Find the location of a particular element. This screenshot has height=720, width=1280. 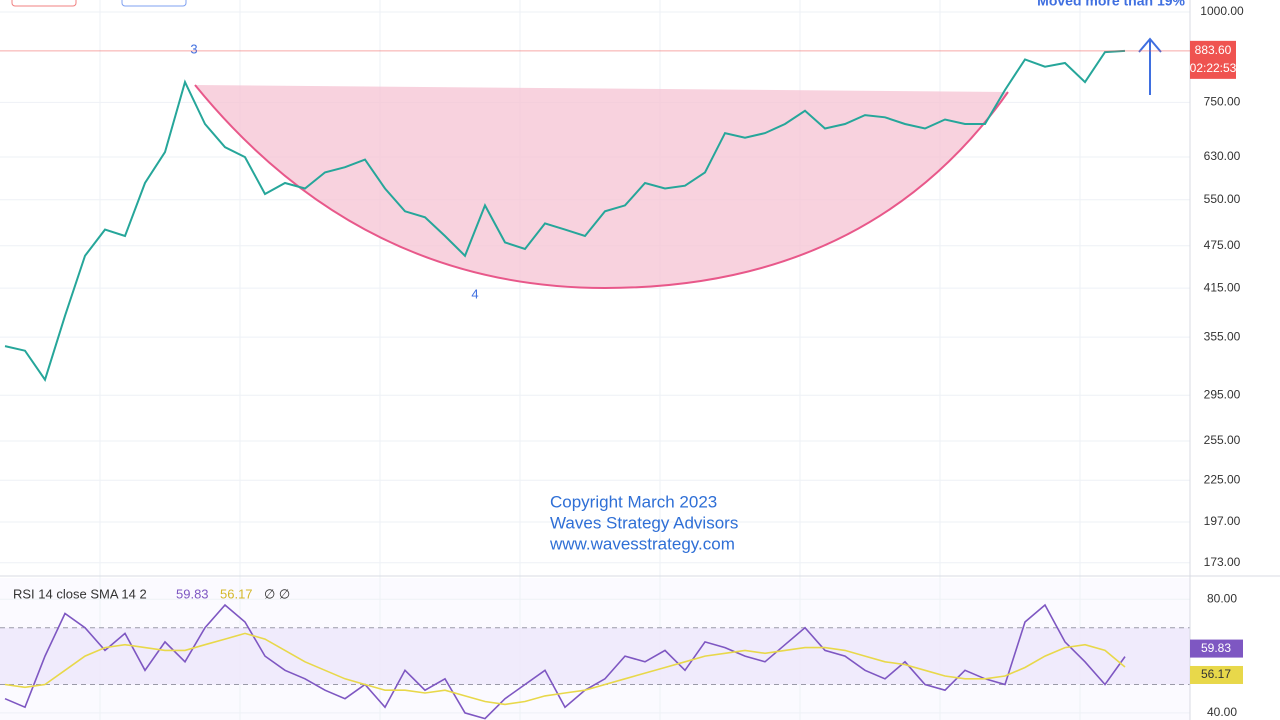

watermark: www.wavesstrategy.com is located at coordinates (642, 543).